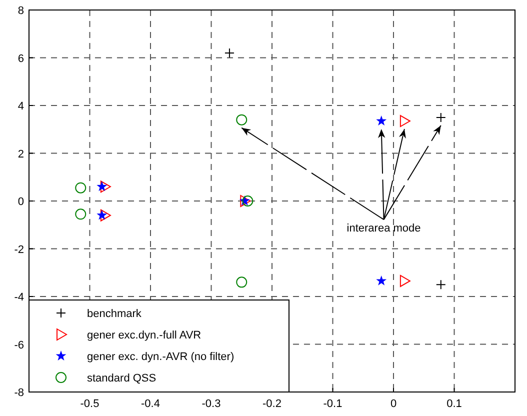 This screenshot has width=527, height=416. What do you see at coordinates (332, 404) in the screenshot?
I see `x-tick-label: -0.1` at bounding box center [332, 404].